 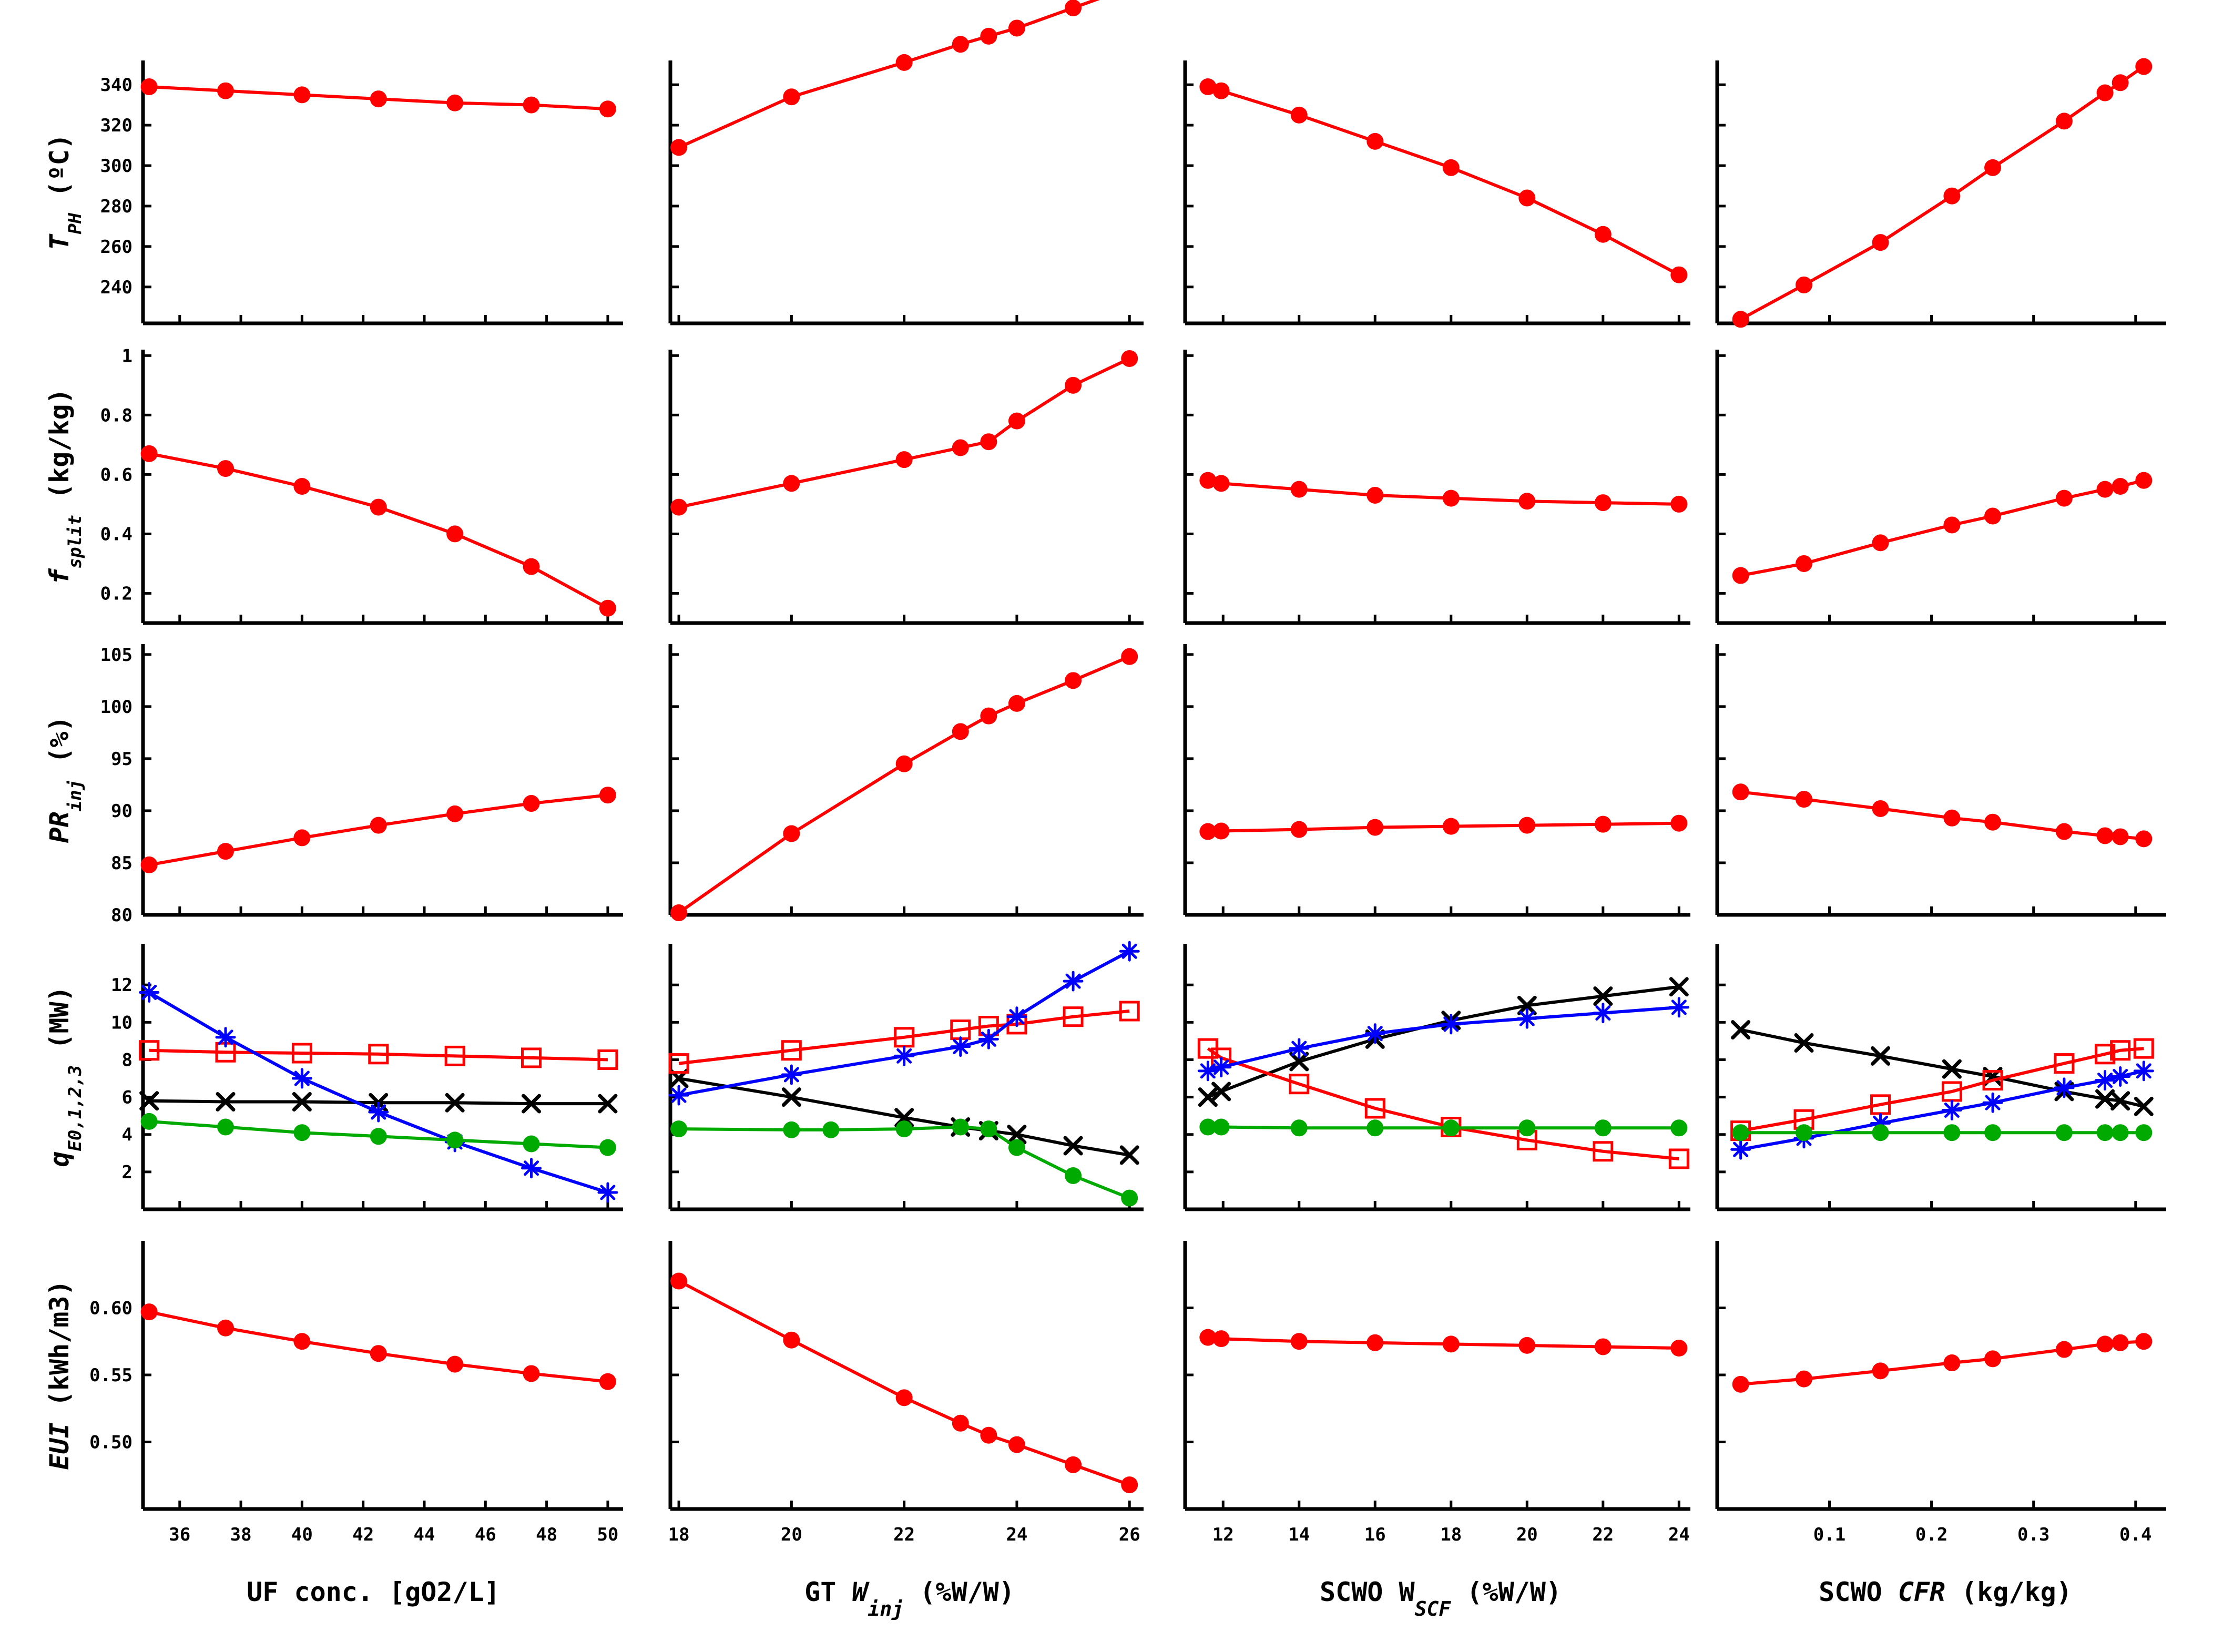 I want to click on PR_inj-line, so click(x=904, y=784).